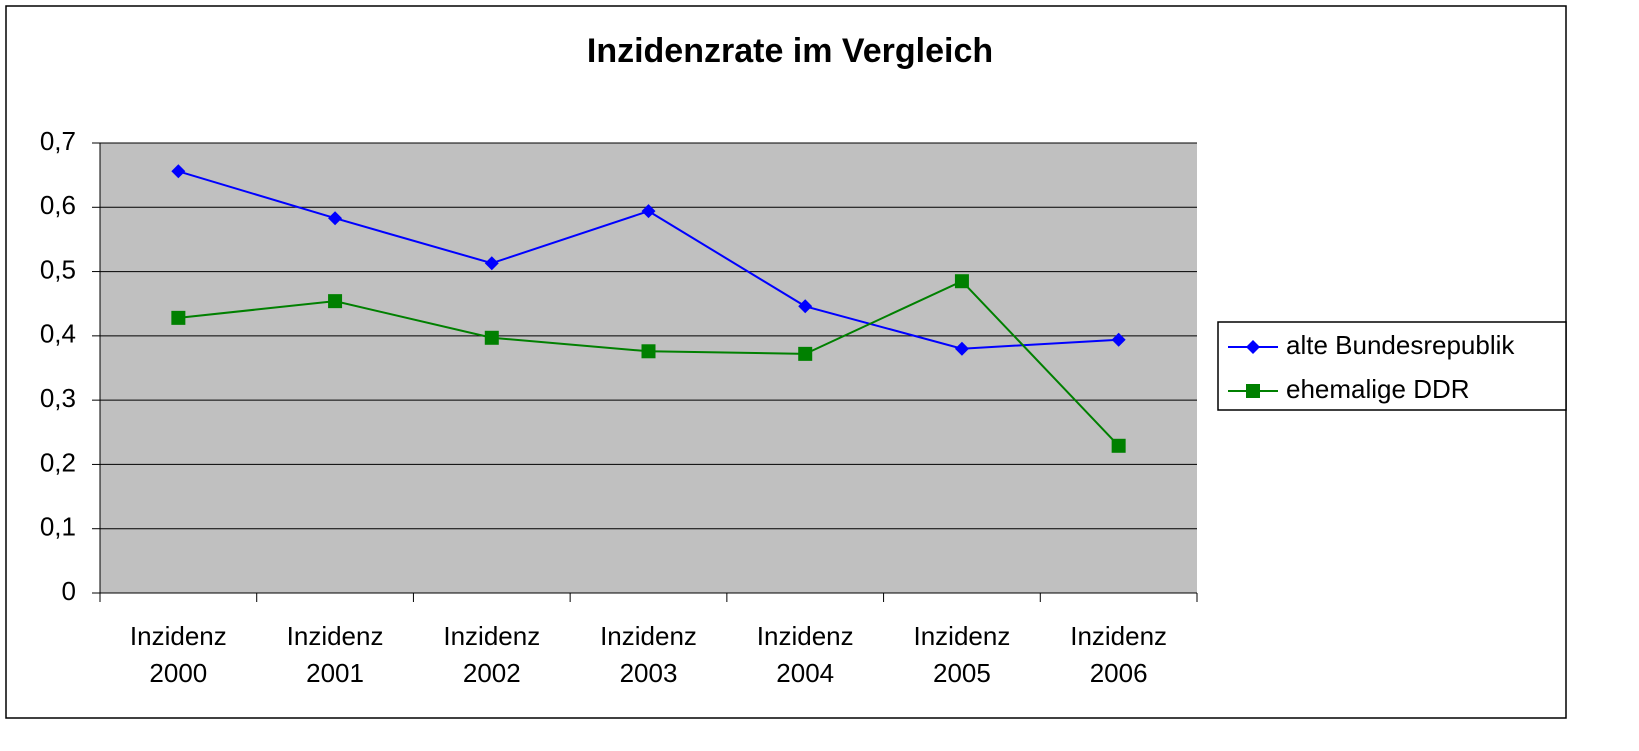 The image size is (1639, 751). What do you see at coordinates (58, 334) in the screenshot?
I see `y-tick-label: 0,4` at bounding box center [58, 334].